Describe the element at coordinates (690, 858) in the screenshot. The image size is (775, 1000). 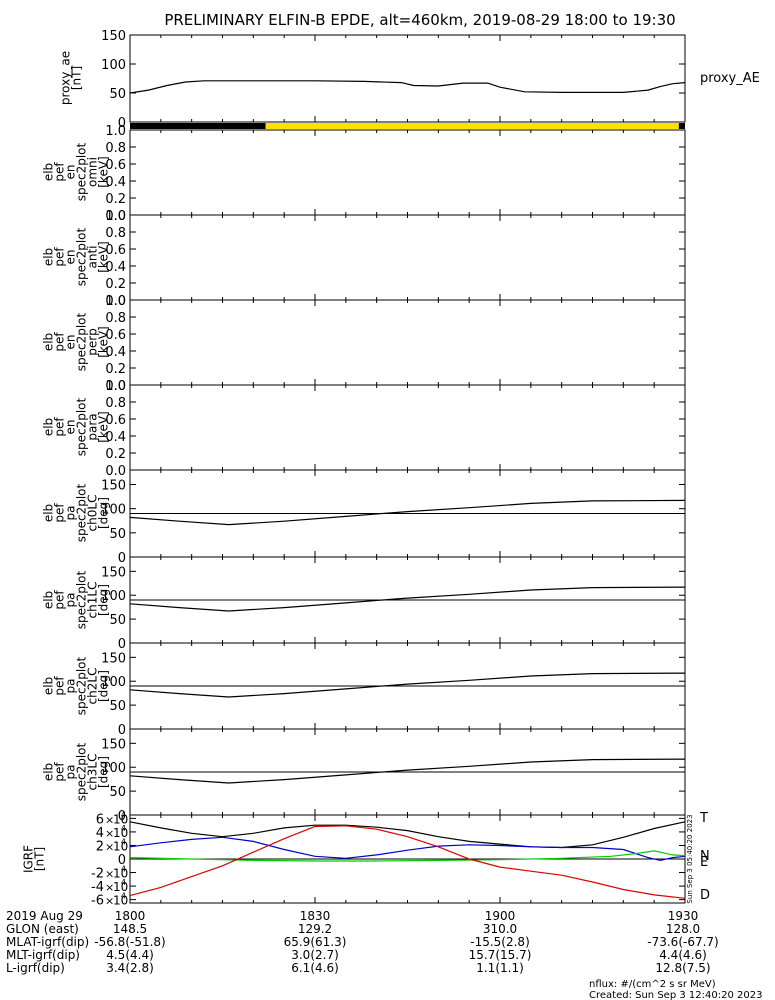
I see `timestamp-side-note: Sun Sep 3 05:40:20 2023` at that location.